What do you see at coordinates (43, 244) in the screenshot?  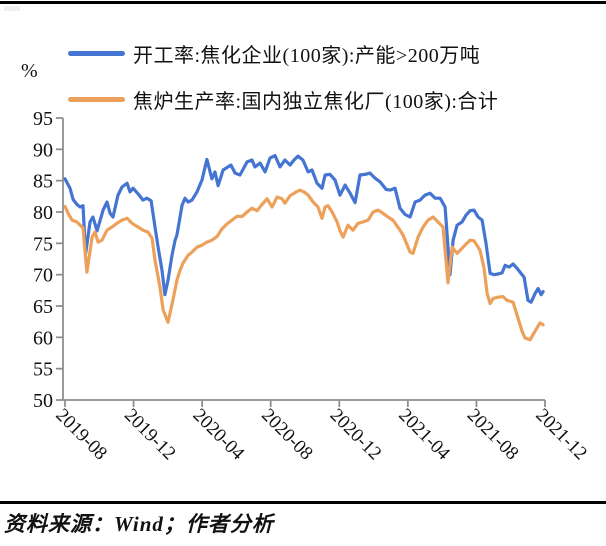 I see `y-tick-label: 75` at bounding box center [43, 244].